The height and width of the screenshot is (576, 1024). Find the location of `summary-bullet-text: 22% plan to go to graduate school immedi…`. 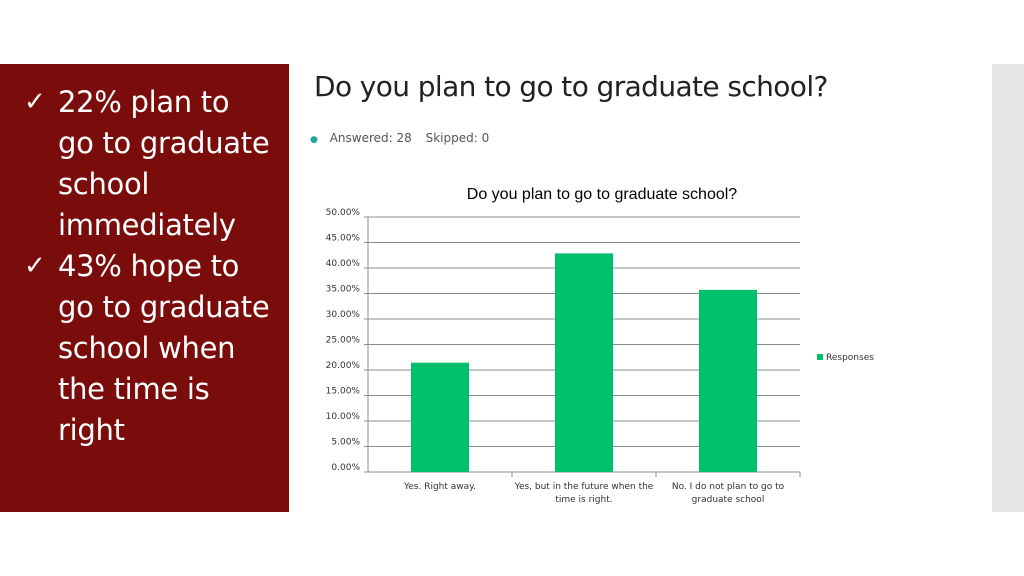

summary-bullet-text: 22% plan to go to graduate school immedi… is located at coordinates (164, 163).